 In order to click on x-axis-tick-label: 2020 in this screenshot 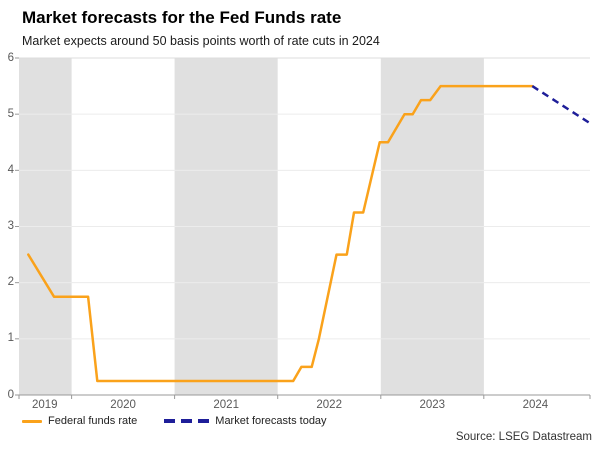, I will do `click(123, 405)`.